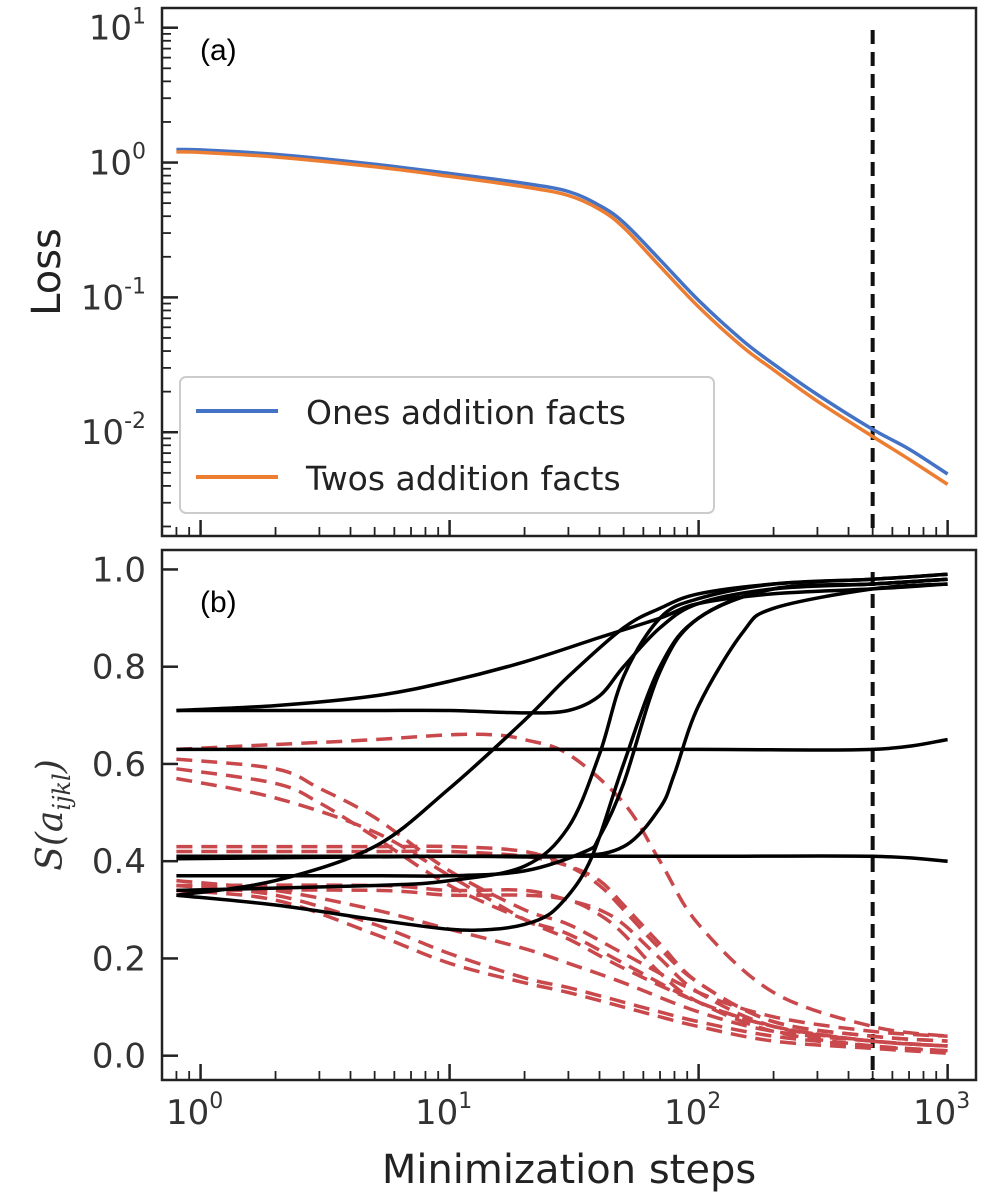 Image resolution: width=1000 pixels, height=1200 pixels. I want to click on y-tick-label: 10⁻¹, so click(113, 296).